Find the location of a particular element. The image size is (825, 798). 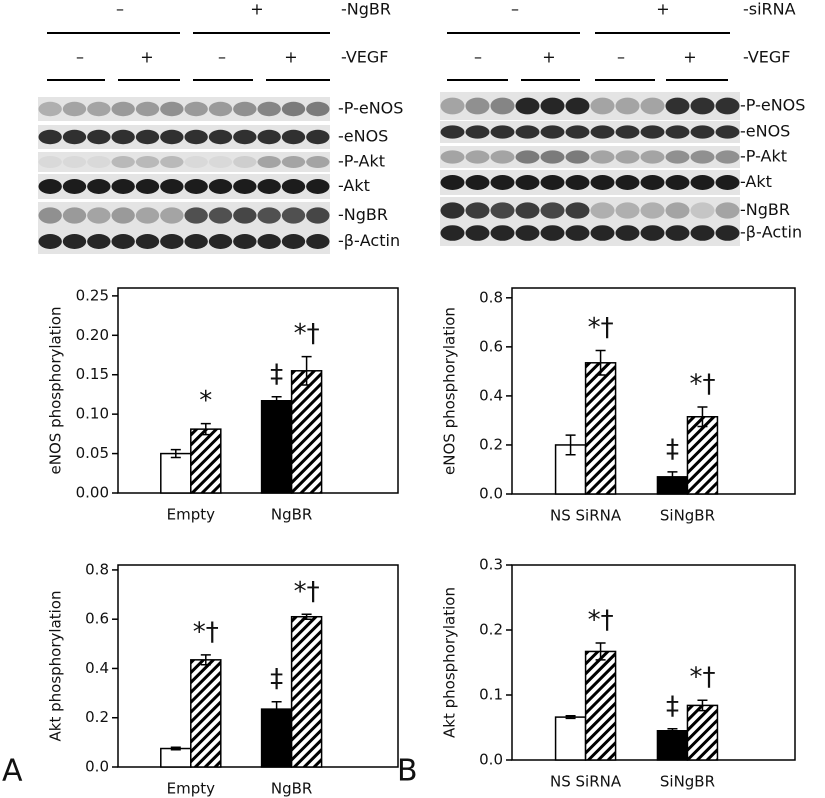

band-label: -β-Actin is located at coordinates (369, 240).